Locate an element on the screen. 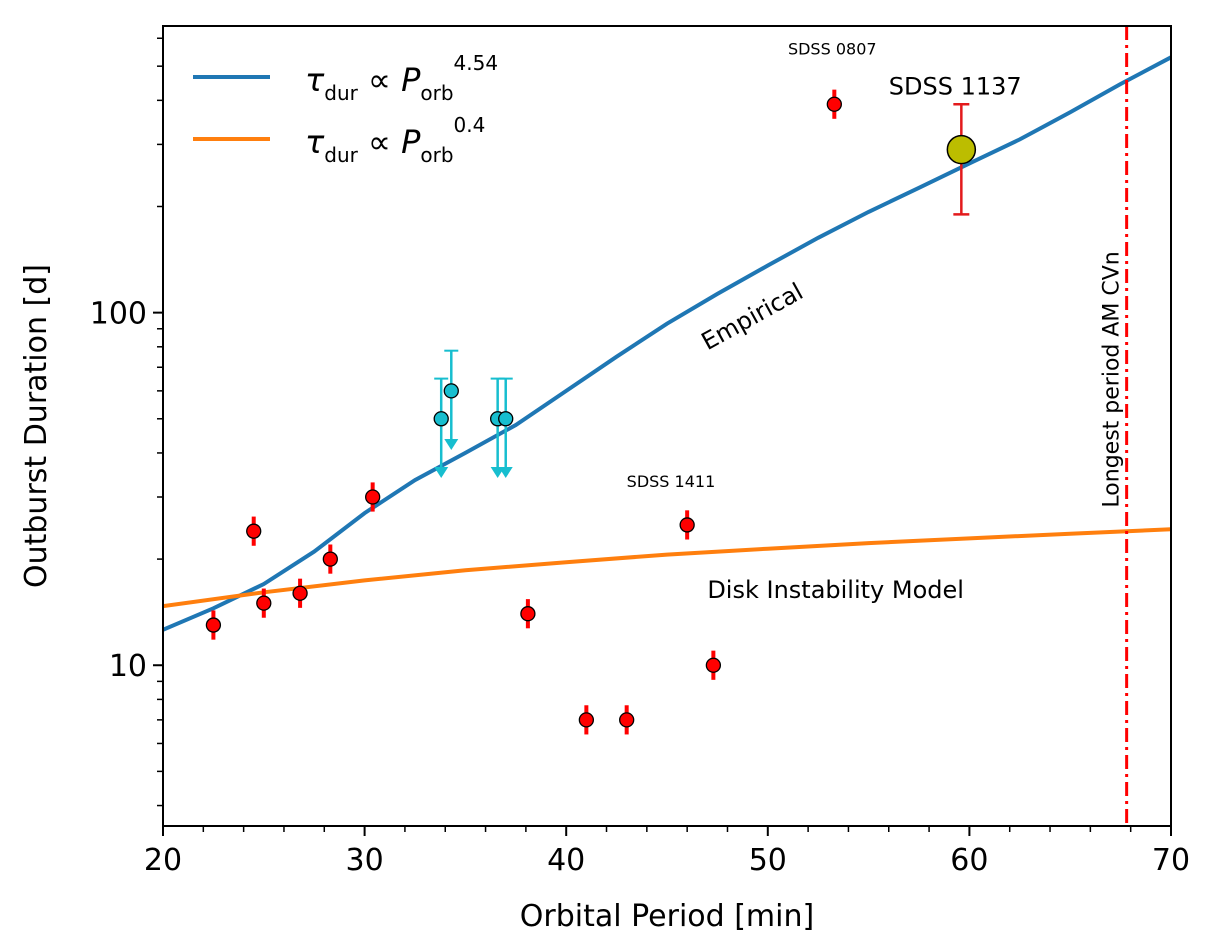  legend-label-part: 0.4 is located at coordinates (470, 125).